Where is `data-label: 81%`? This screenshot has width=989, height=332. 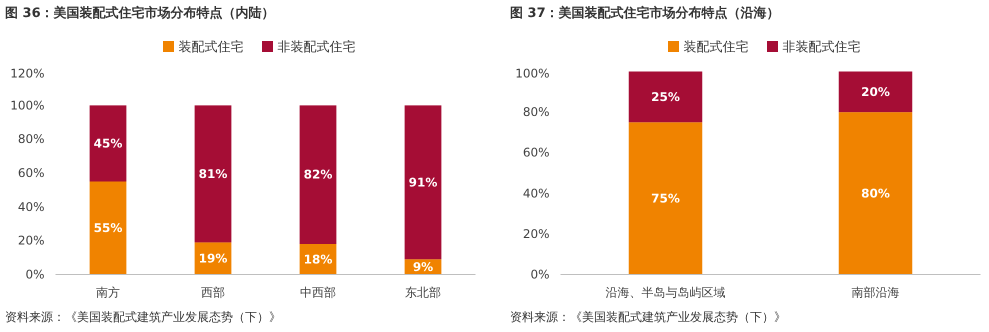
data-label: 81% is located at coordinates (213, 173).